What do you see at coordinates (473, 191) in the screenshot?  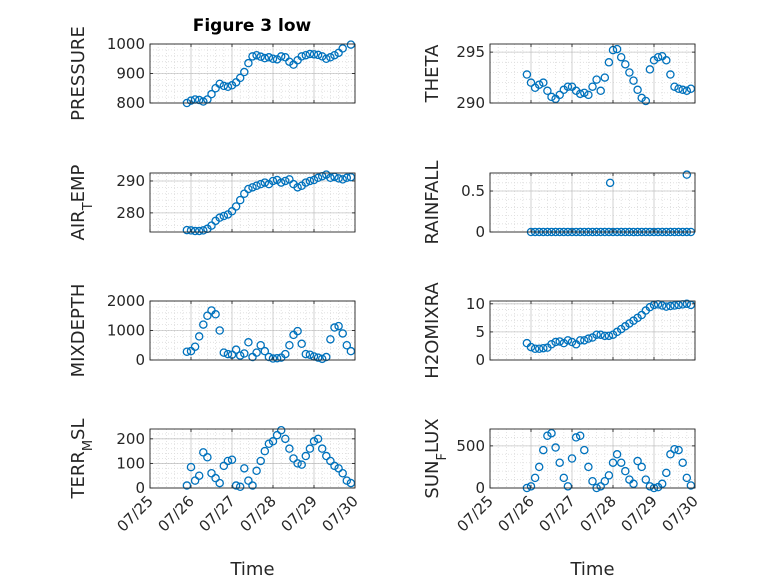 I see `y-tick-label: 0.5` at bounding box center [473, 191].